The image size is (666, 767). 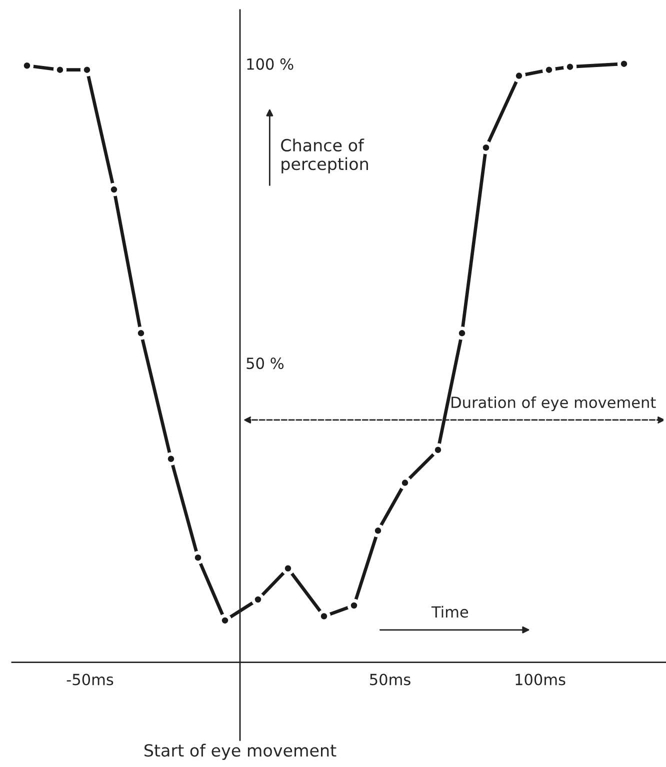 What do you see at coordinates (449, 612) in the screenshot?
I see `annotation: Time` at bounding box center [449, 612].